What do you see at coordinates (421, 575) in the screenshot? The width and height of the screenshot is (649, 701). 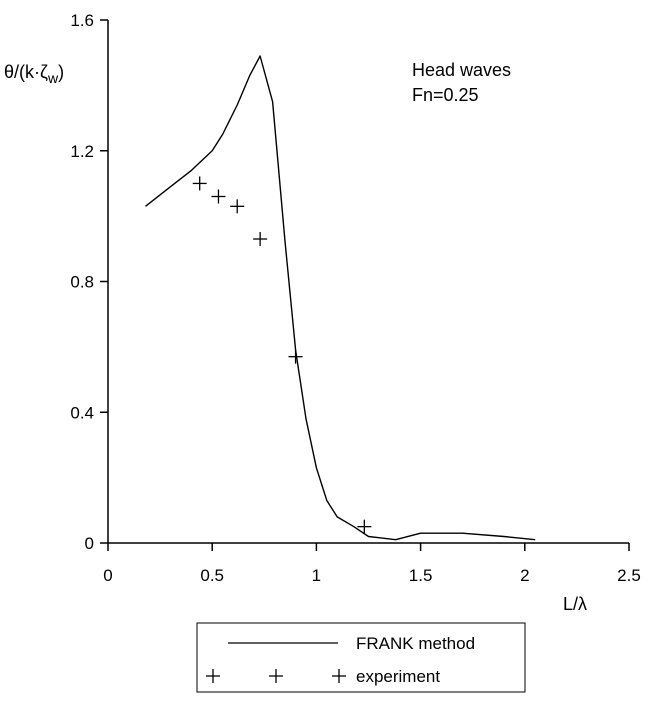 I see `x-tick-label: 1.5` at bounding box center [421, 575].